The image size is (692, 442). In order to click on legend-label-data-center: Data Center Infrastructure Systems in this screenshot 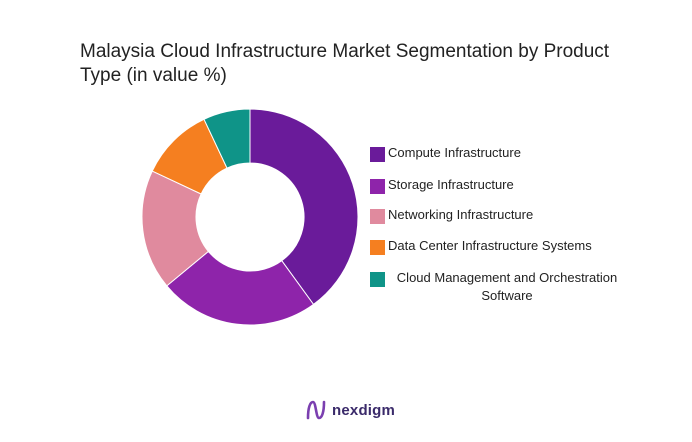, I will do `click(490, 245)`.